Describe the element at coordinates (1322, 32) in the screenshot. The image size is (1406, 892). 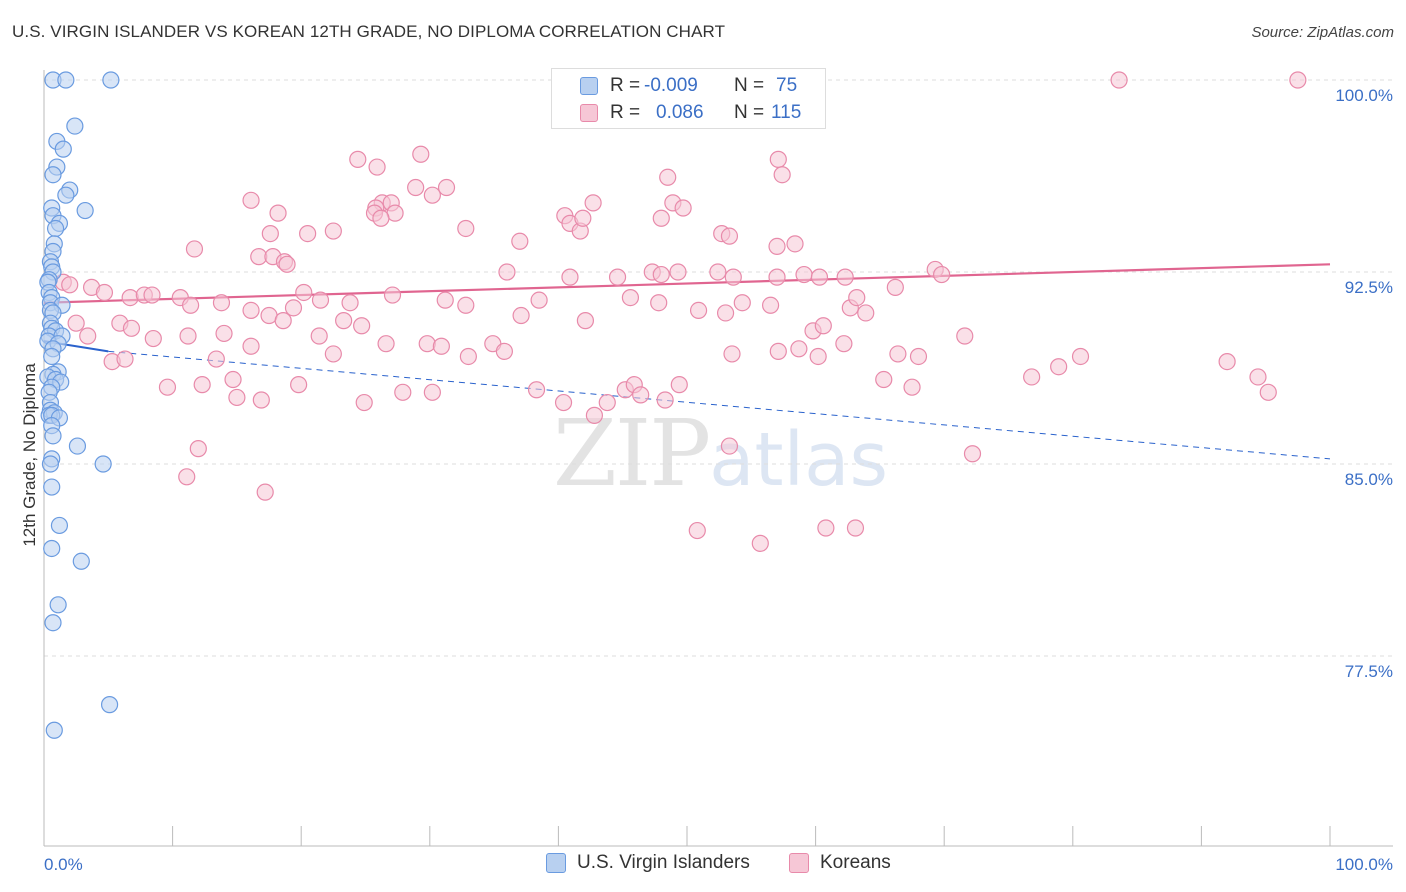
I see `source-label: Source: ZipAtlas.com` at that location.